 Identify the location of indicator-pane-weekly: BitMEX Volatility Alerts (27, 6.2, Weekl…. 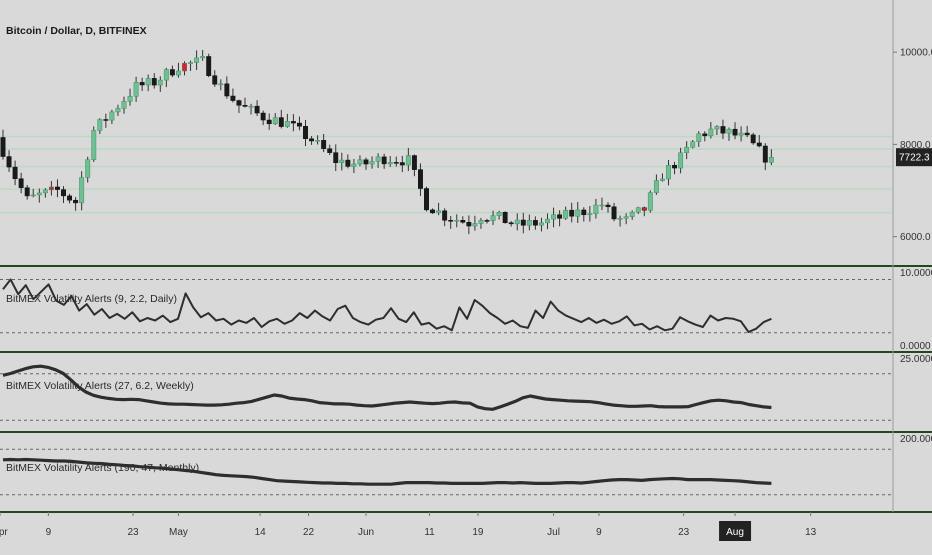
(466, 387).